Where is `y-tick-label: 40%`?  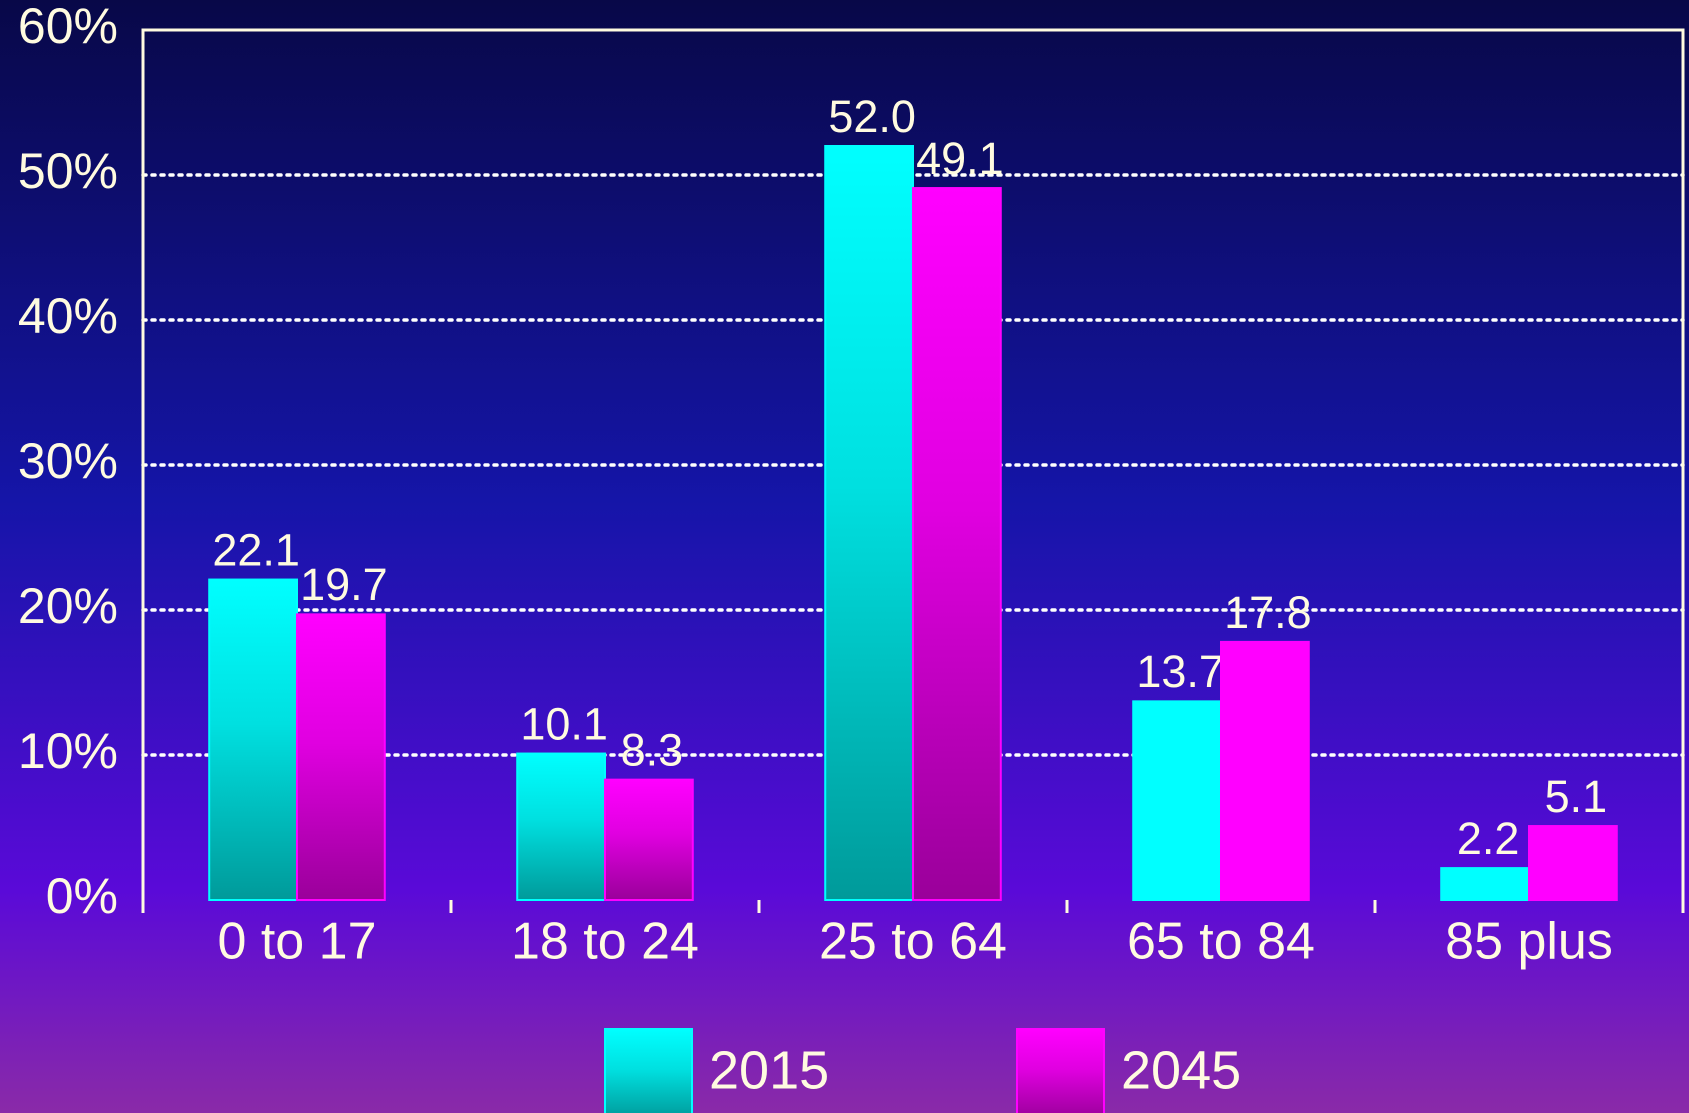
y-tick-label: 40% is located at coordinates (68, 316).